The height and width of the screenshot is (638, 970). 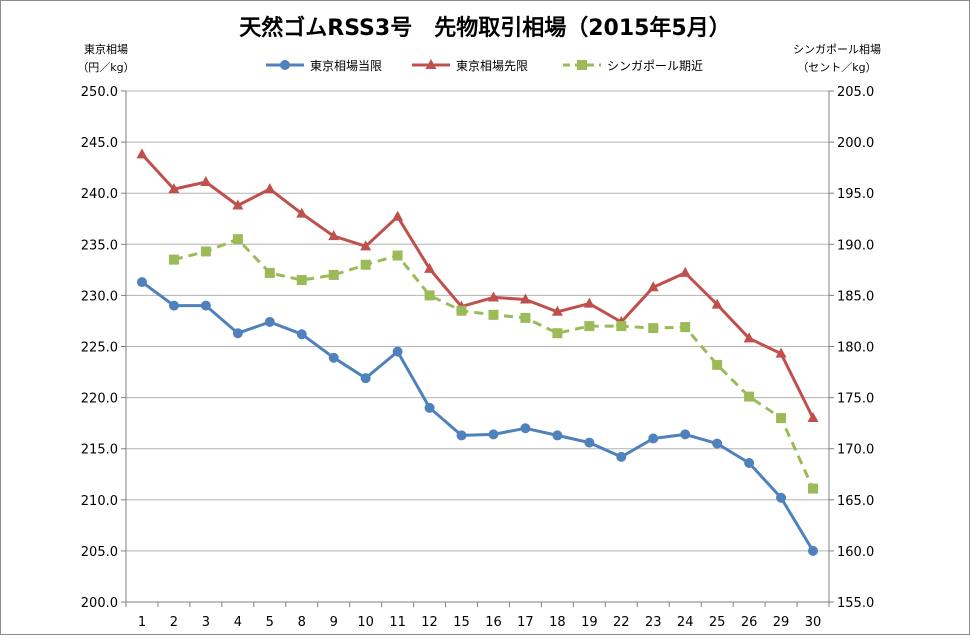 What do you see at coordinates (749, 622) in the screenshot?
I see `x-tick-label: 26` at bounding box center [749, 622].